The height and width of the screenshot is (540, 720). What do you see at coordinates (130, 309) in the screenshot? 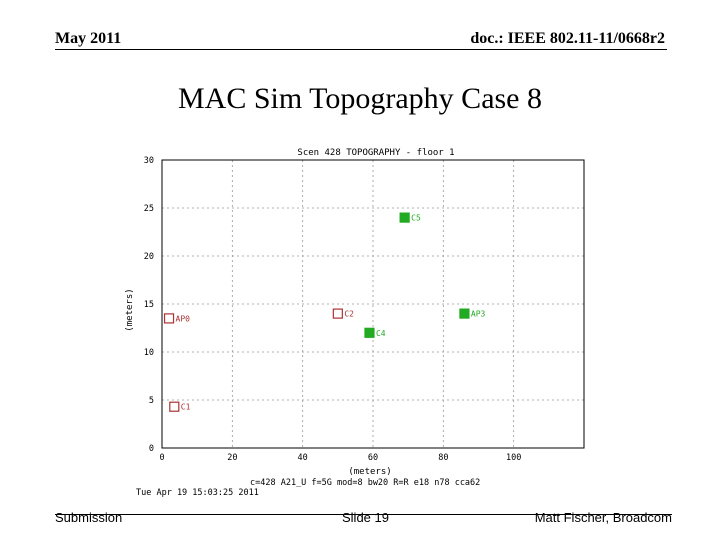
I see `y-axis-label: (meters)` at bounding box center [130, 309].